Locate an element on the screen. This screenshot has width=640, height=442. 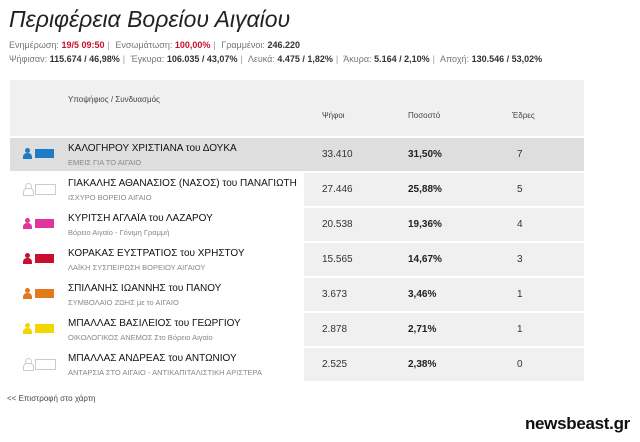
abstain-value: 130.546 / 53,02% is located at coordinates (507, 59).